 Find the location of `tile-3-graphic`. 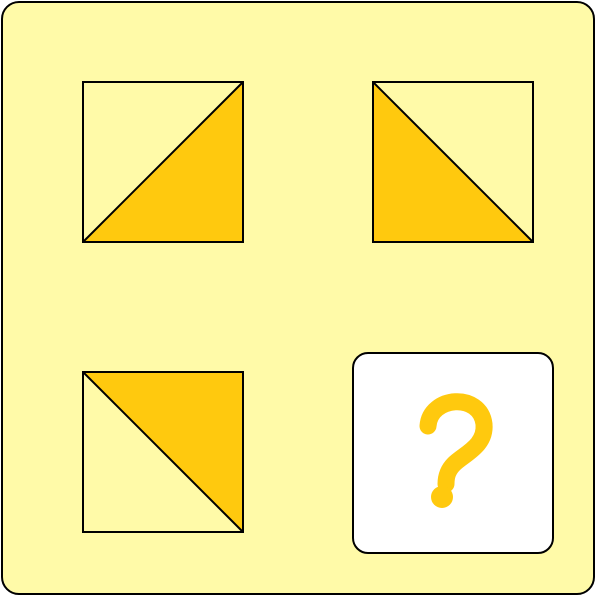

tile-3-graphic is located at coordinates (163, 452).